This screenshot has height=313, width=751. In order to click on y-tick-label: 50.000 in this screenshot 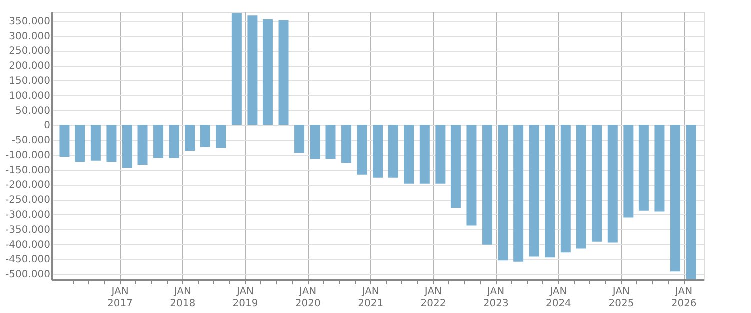, I will do `click(33, 111)`.